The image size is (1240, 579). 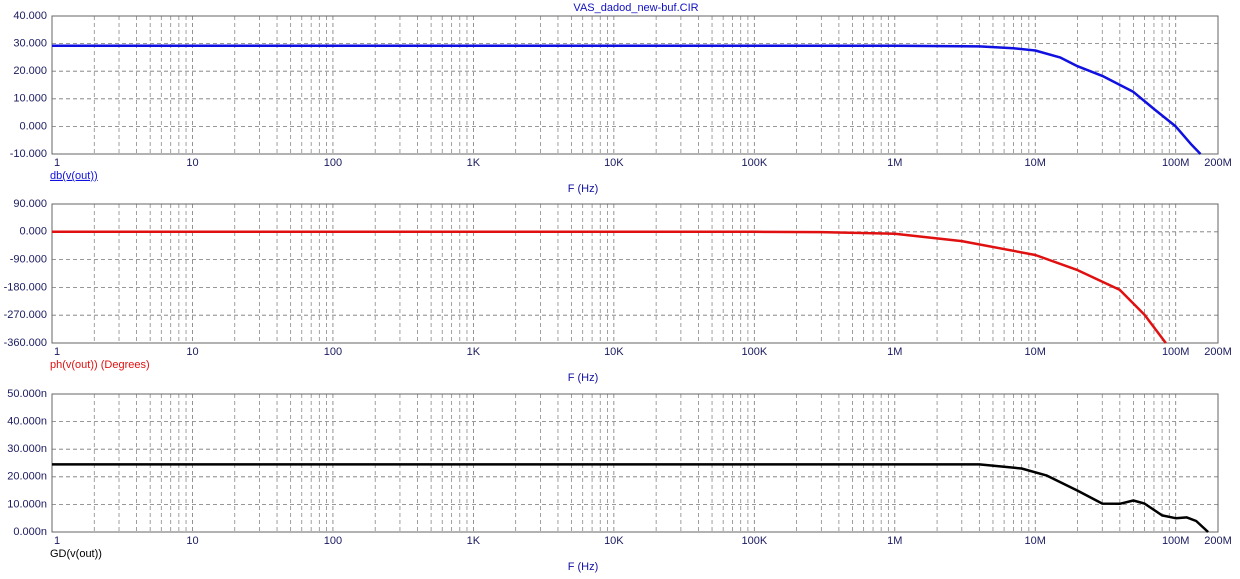 I want to click on y-tick-label: 40.000n, so click(x=27, y=422).